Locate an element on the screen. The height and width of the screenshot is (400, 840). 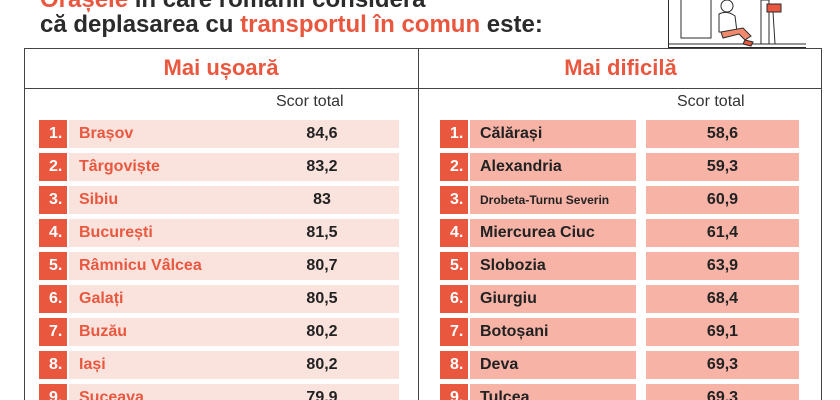
title-text-start: că deplasarea cu is located at coordinates (140, 24).